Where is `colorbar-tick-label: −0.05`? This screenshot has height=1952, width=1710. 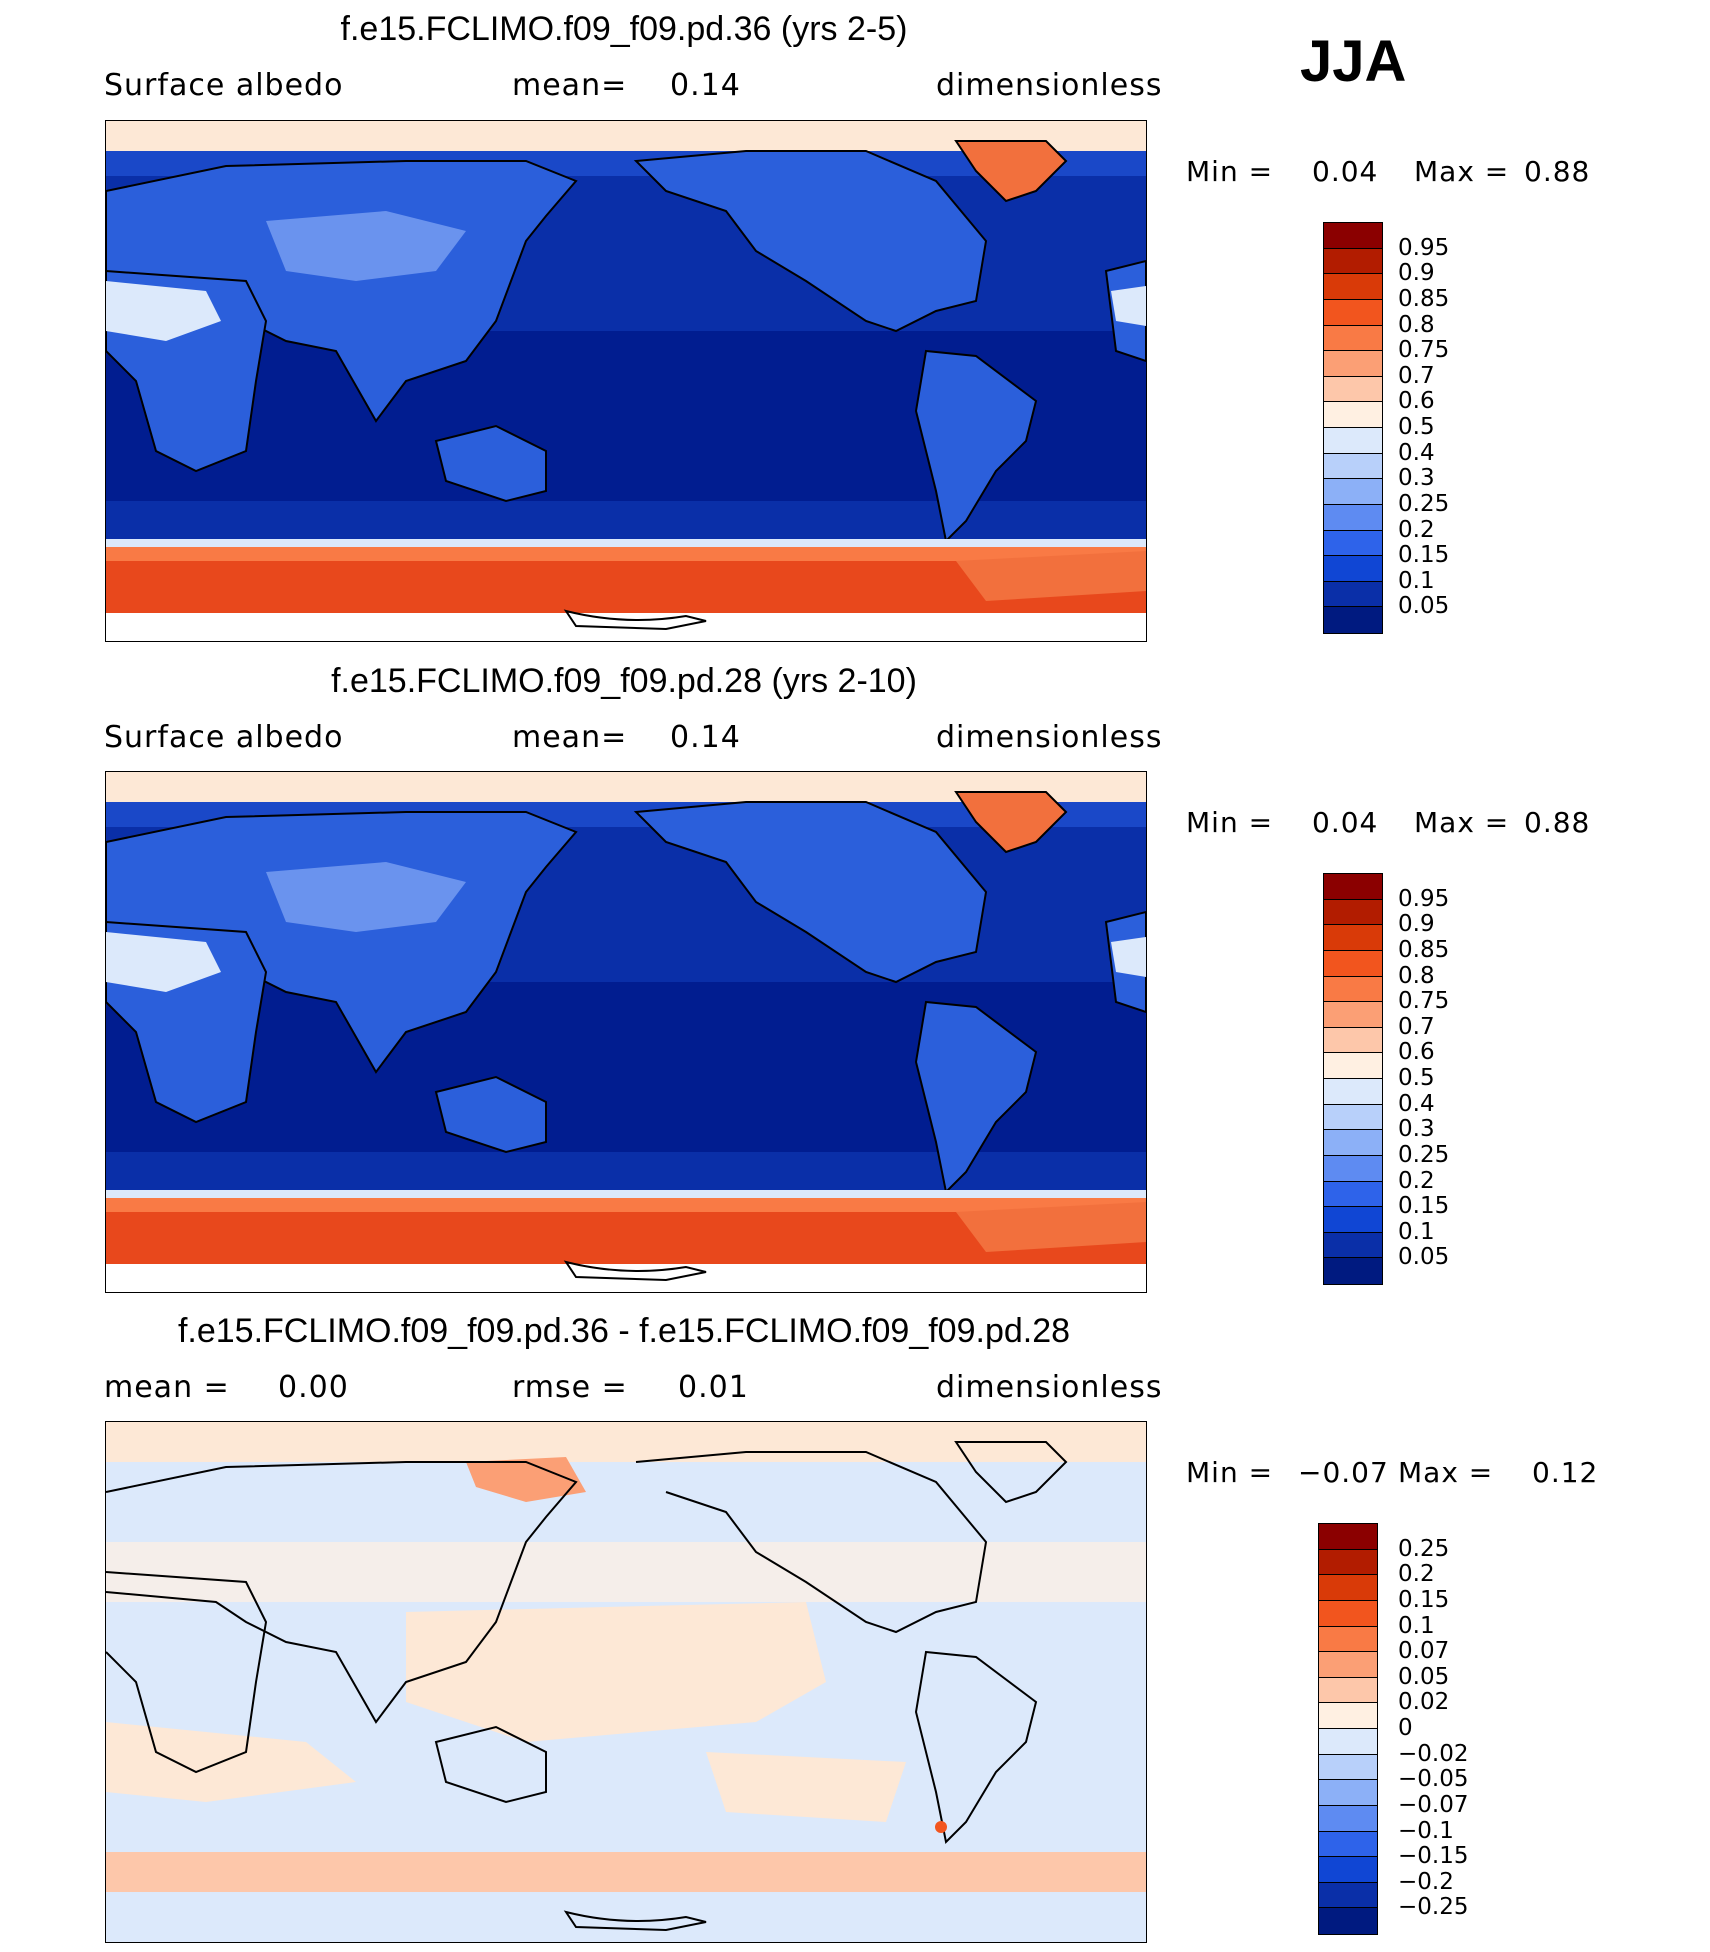 colorbar-tick-label: −0.05 is located at coordinates (1433, 1779).